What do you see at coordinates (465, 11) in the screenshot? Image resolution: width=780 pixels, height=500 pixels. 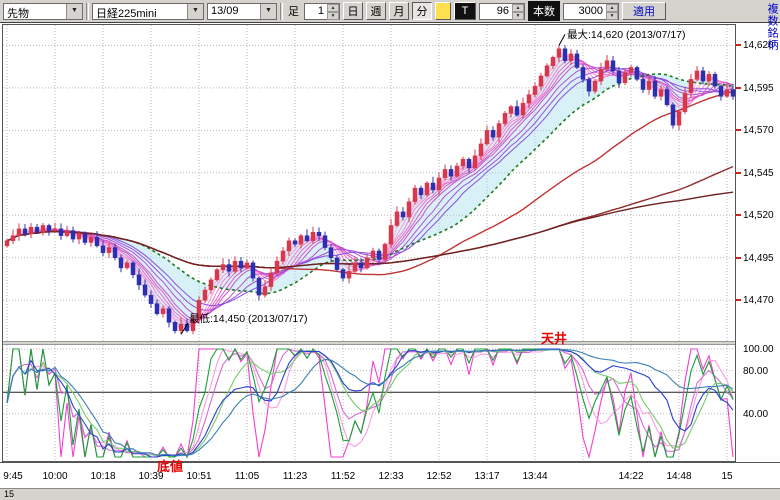 I see `tick-chart-button: T` at bounding box center [465, 11].